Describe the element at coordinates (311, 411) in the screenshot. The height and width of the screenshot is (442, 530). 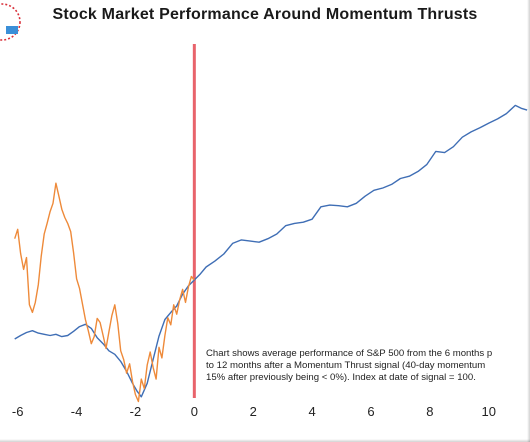
I see `x-tick-label: 4` at that location.